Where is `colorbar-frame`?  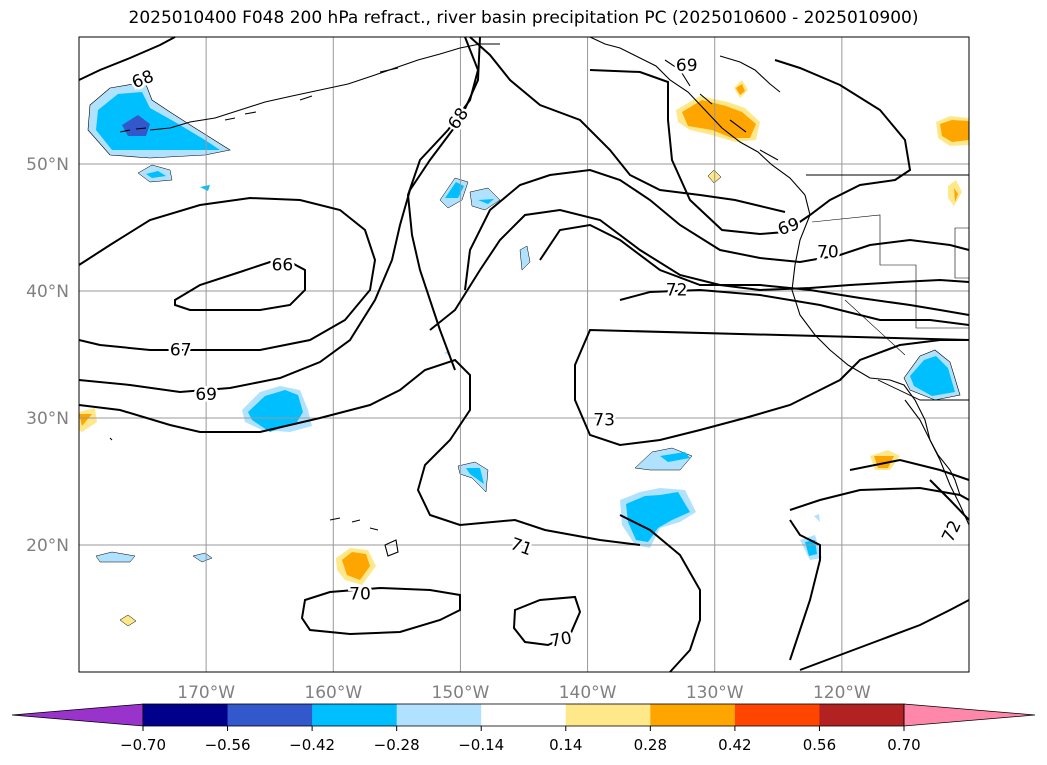
colorbar-frame is located at coordinates (523, 715).